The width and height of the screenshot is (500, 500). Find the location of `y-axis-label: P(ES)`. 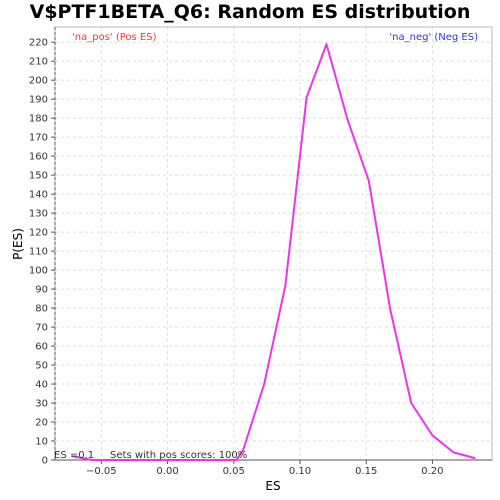

y-axis-label: P(ES) is located at coordinates (18, 244).